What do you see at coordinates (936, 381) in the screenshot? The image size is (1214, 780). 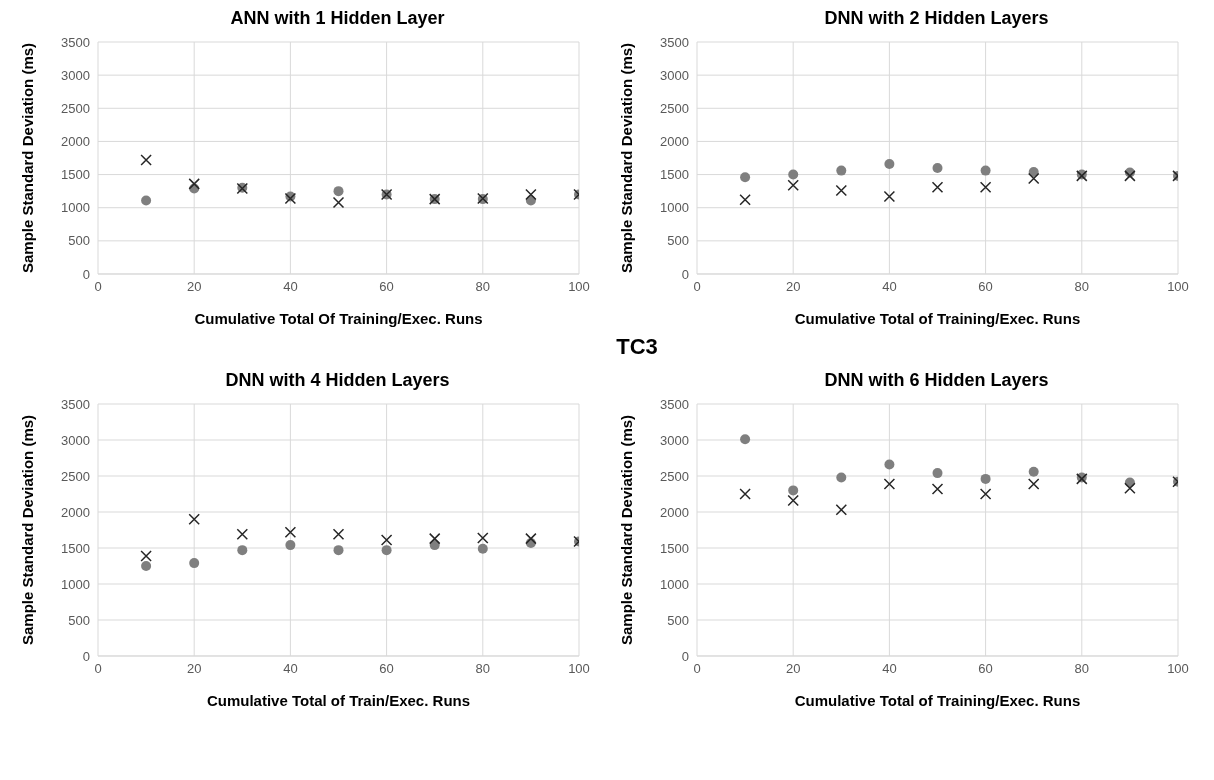 I see `chart-title: DNN with 6 Hidden Layers` at bounding box center [936, 381].